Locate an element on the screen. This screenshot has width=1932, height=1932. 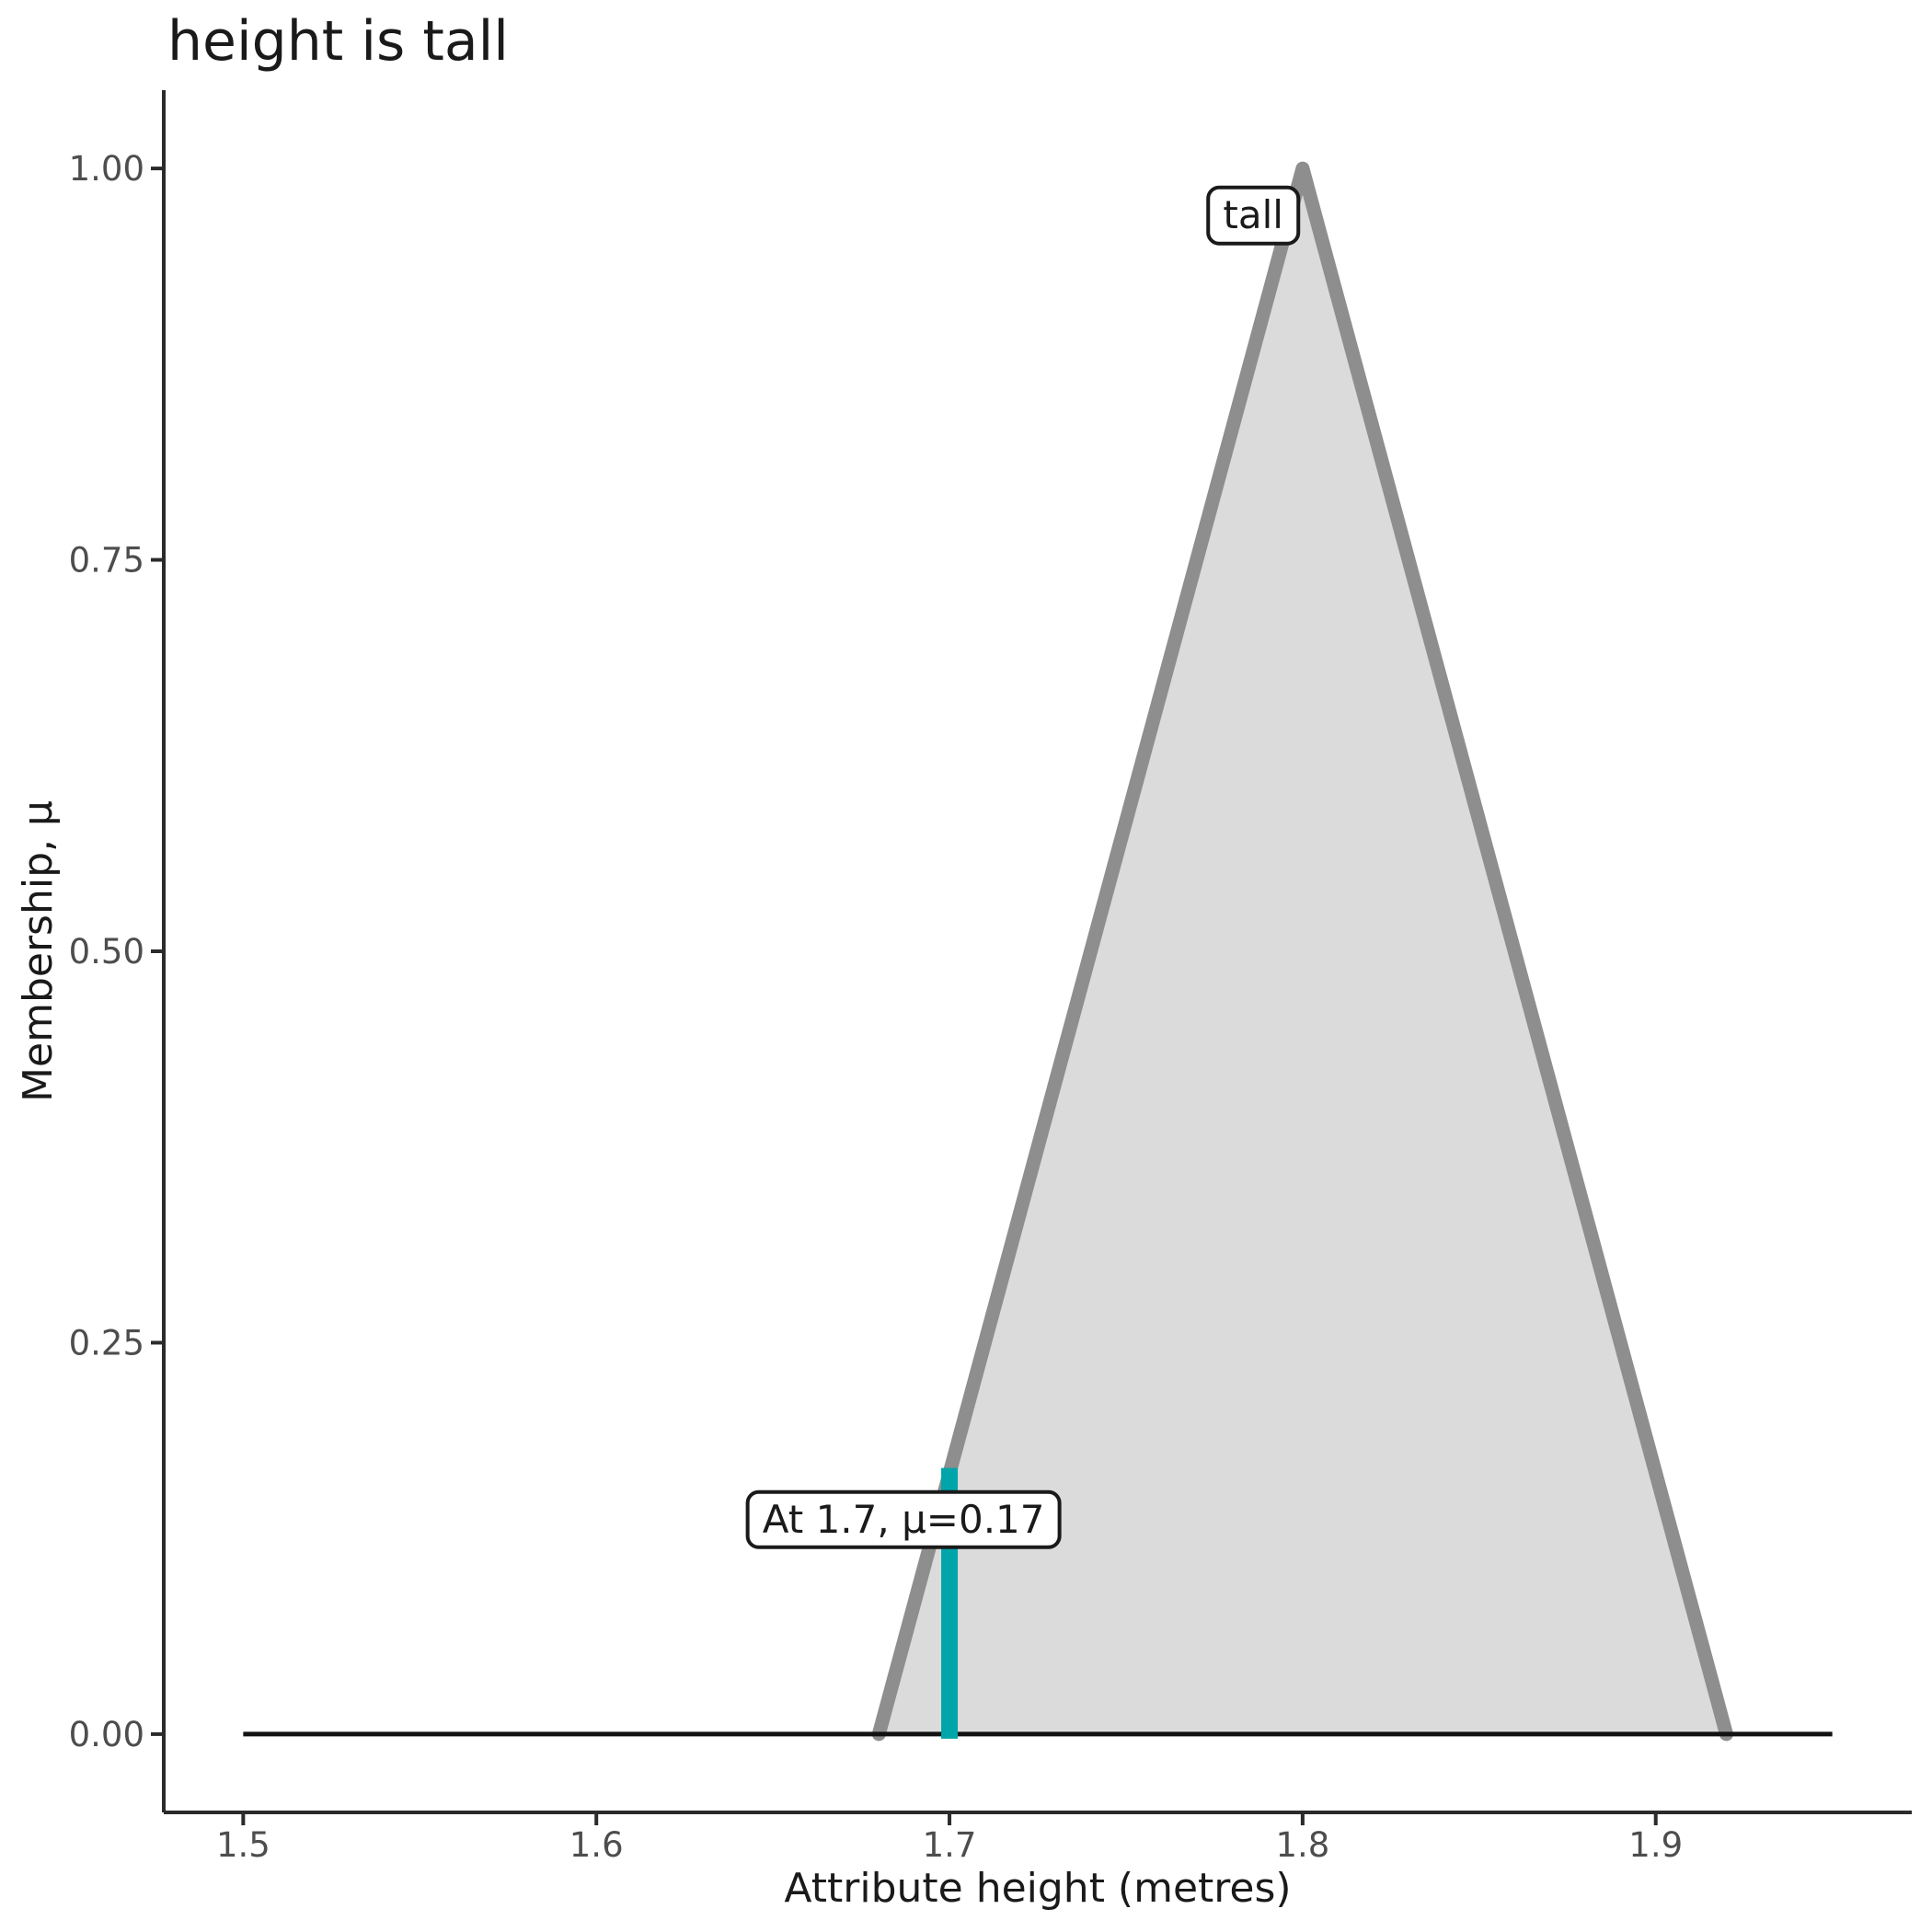
membership-value-label: At 1.7, μ=0.17 is located at coordinates (903, 1519).